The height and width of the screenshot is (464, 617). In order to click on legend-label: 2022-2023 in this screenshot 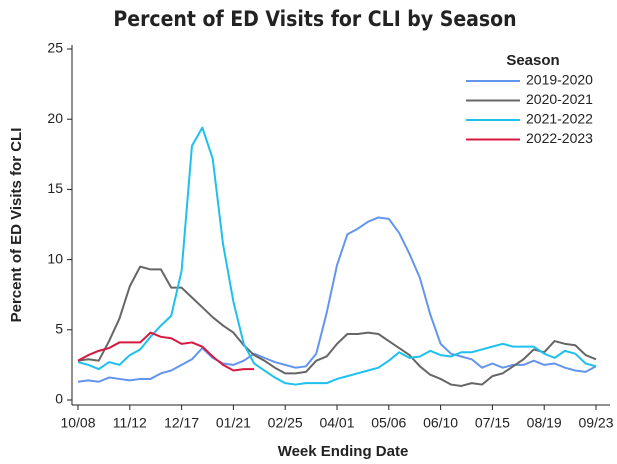, I will do `click(559, 138)`.